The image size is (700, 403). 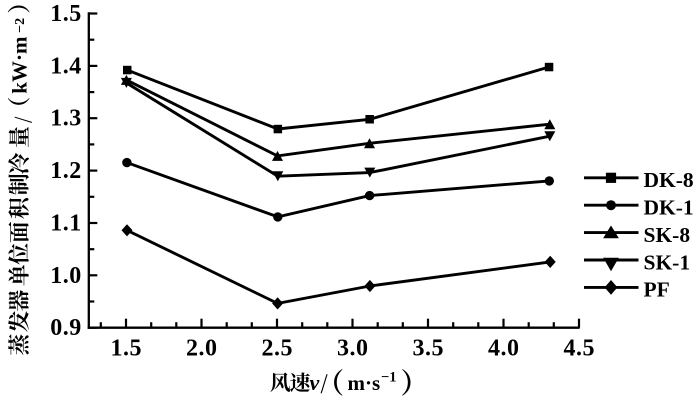 What do you see at coordinates (364, 383) in the screenshot?
I see `svg-text: m·s` at bounding box center [364, 383].